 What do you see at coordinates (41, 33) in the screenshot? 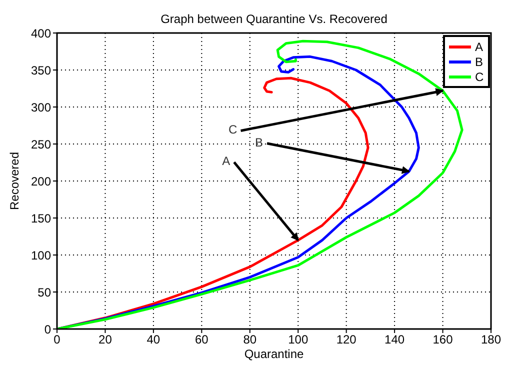
I see `y-tick-label: 400` at bounding box center [41, 33].